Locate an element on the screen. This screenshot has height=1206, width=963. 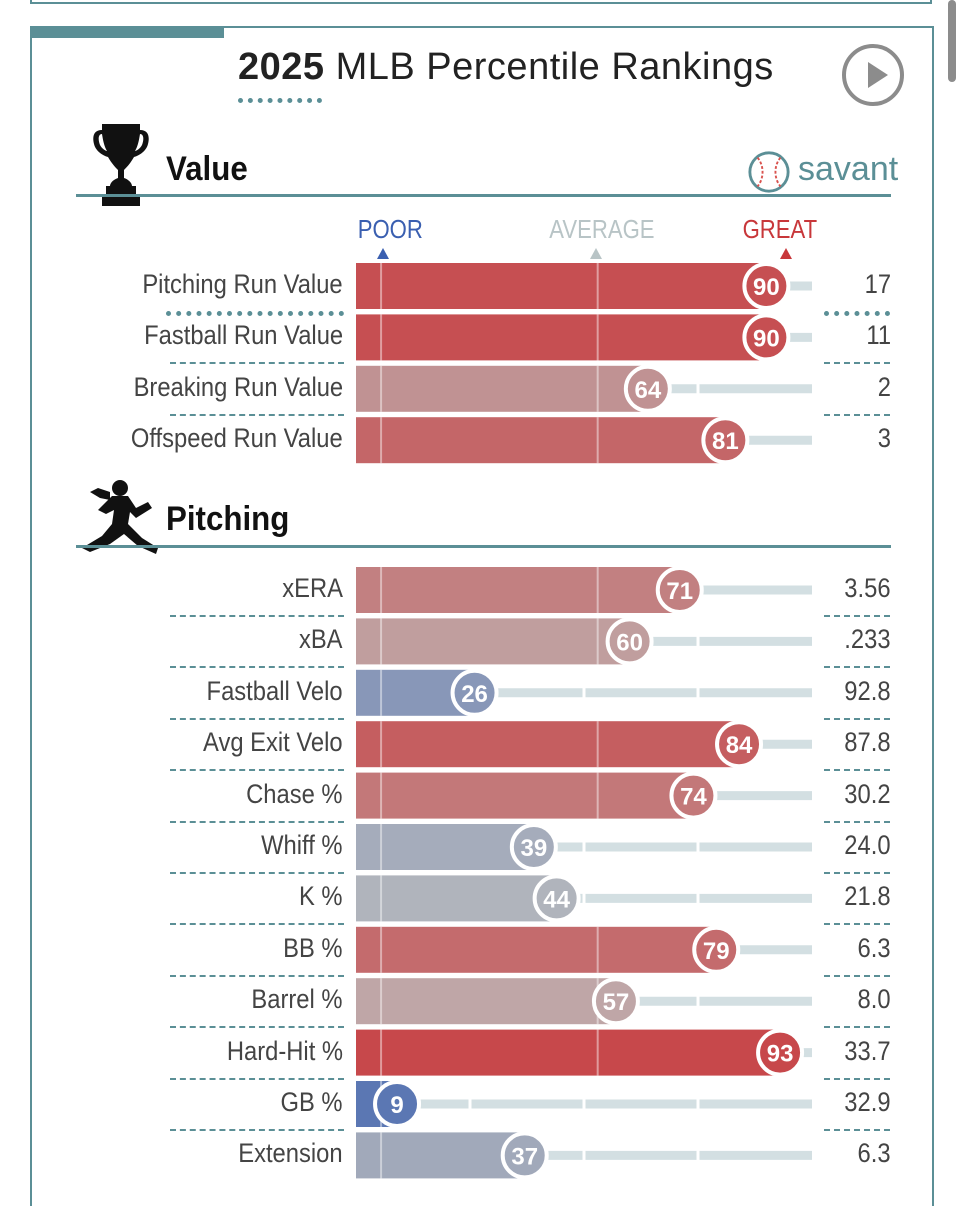
section-divider-value is located at coordinates (483, 195).